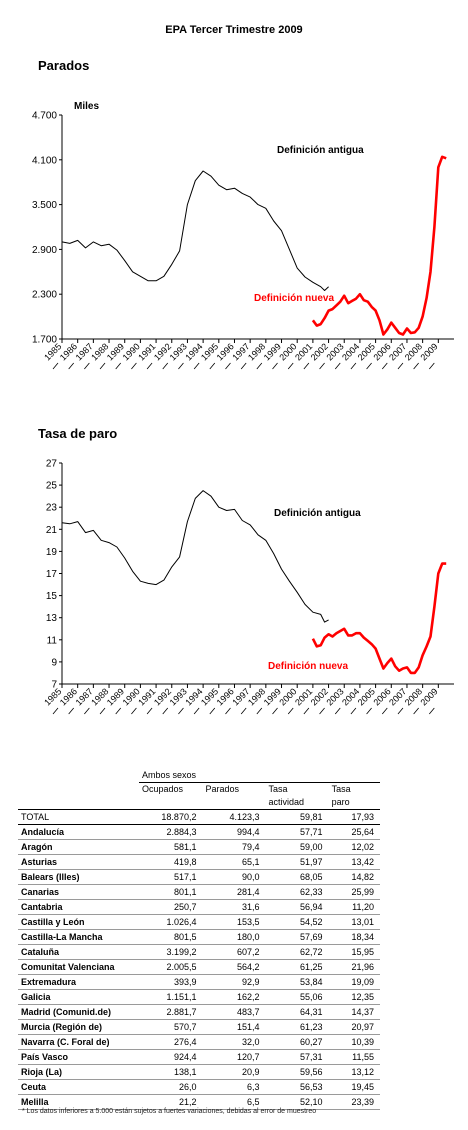 The image size is (468, 1130). I want to click on x-tick-label: 2009, so click(428, 696).